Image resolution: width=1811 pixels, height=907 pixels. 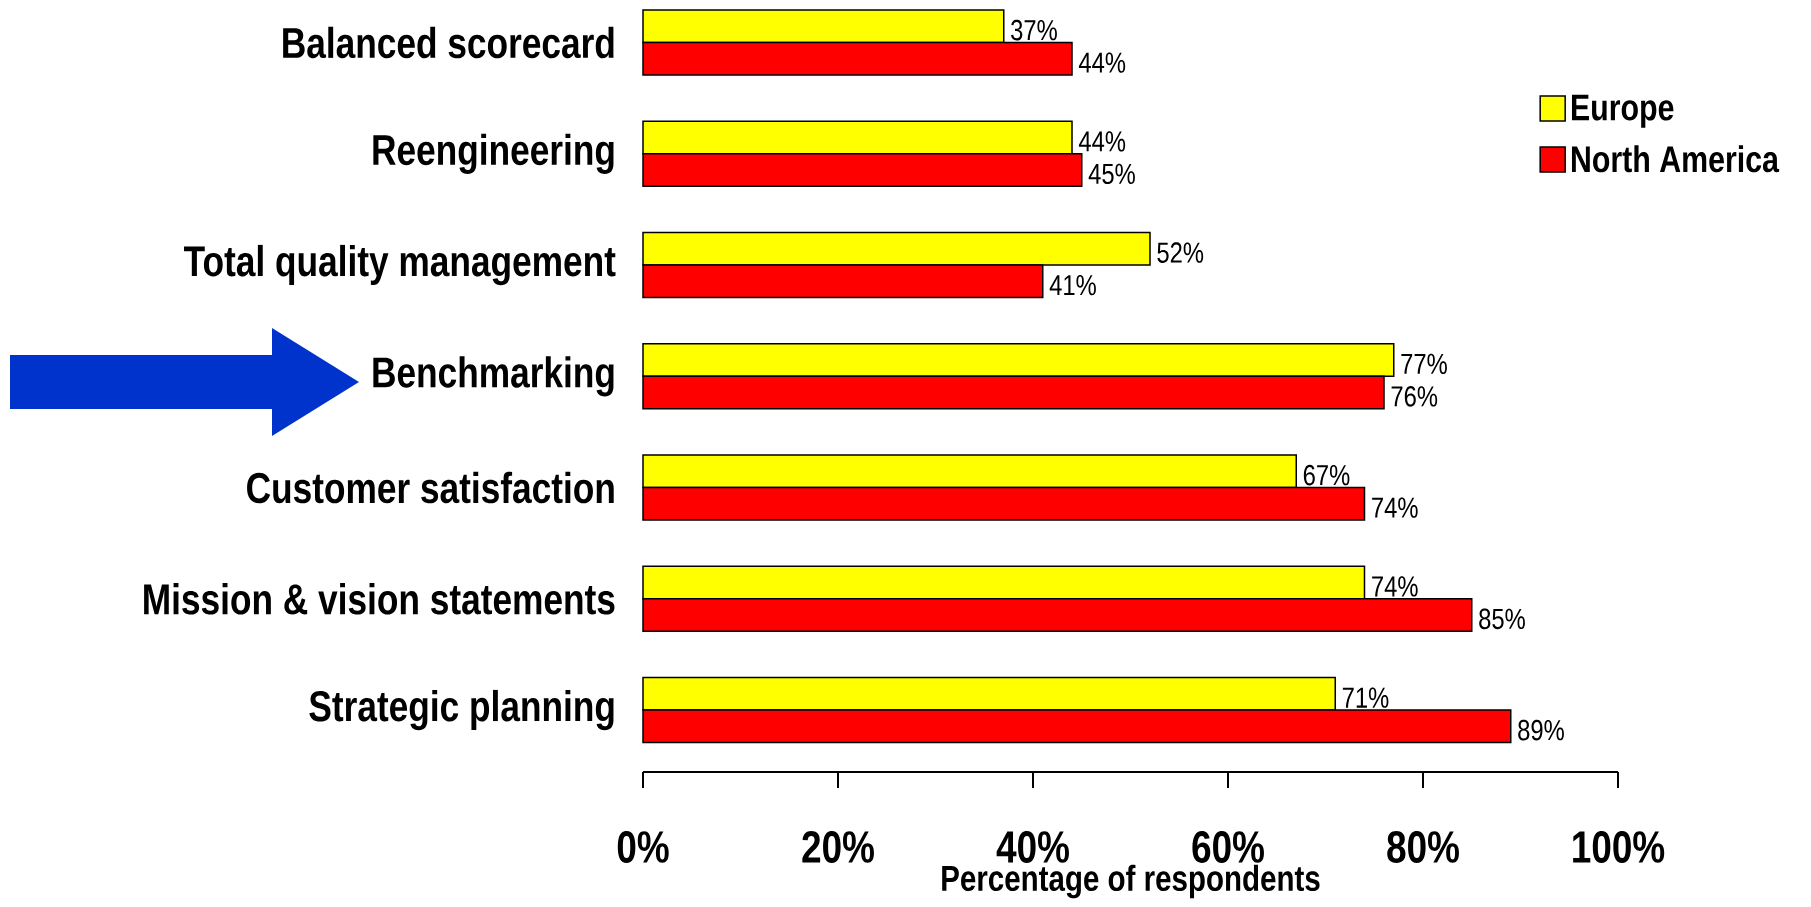 What do you see at coordinates (1180, 252) in the screenshot?
I see `data-label: 52%` at bounding box center [1180, 252].